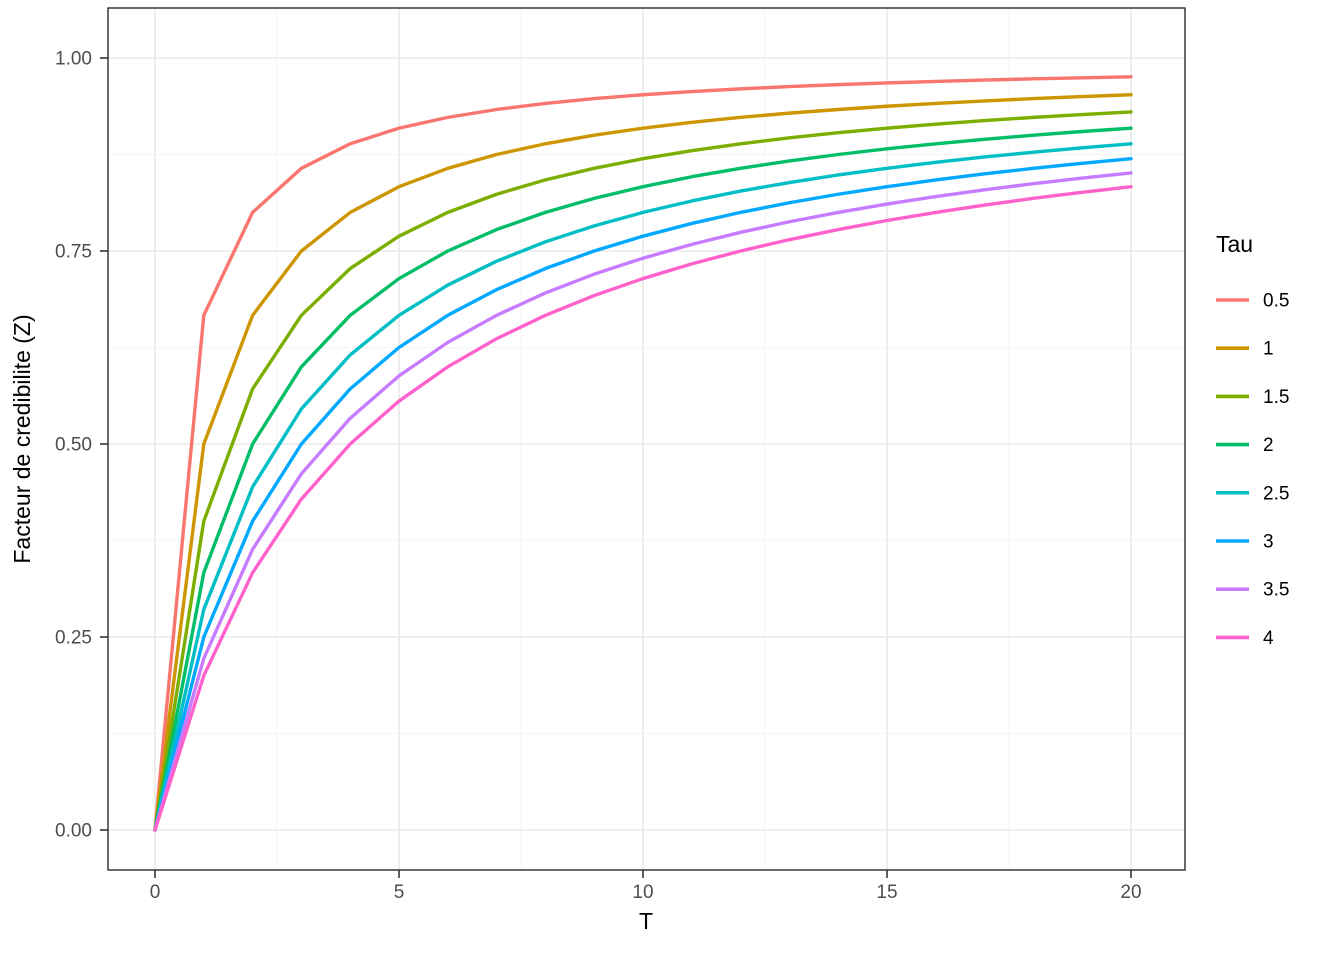  I want to click on x-axis-title: T, so click(646, 921).